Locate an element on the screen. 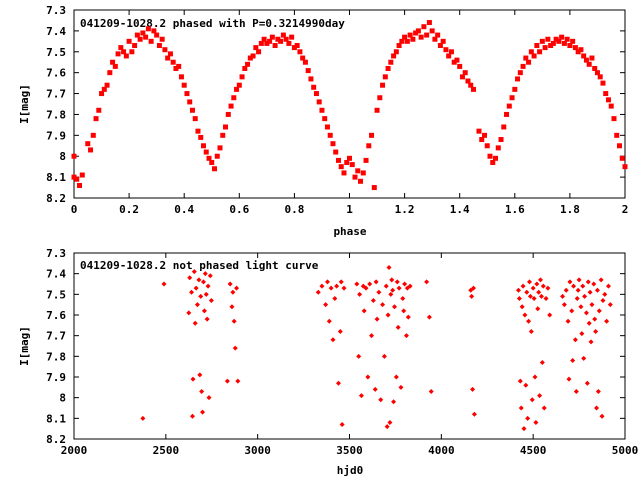 The image size is (640, 480). phased-x-tick-label: 0 is located at coordinates (74, 209).